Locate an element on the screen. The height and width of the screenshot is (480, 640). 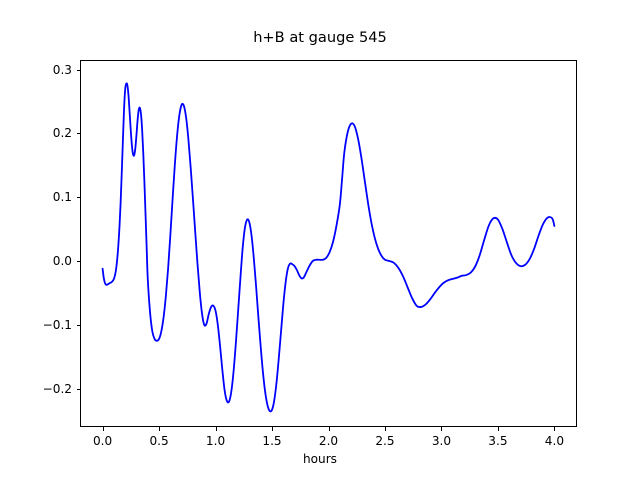
x-tick-label: 2.0 is located at coordinates (328, 441).